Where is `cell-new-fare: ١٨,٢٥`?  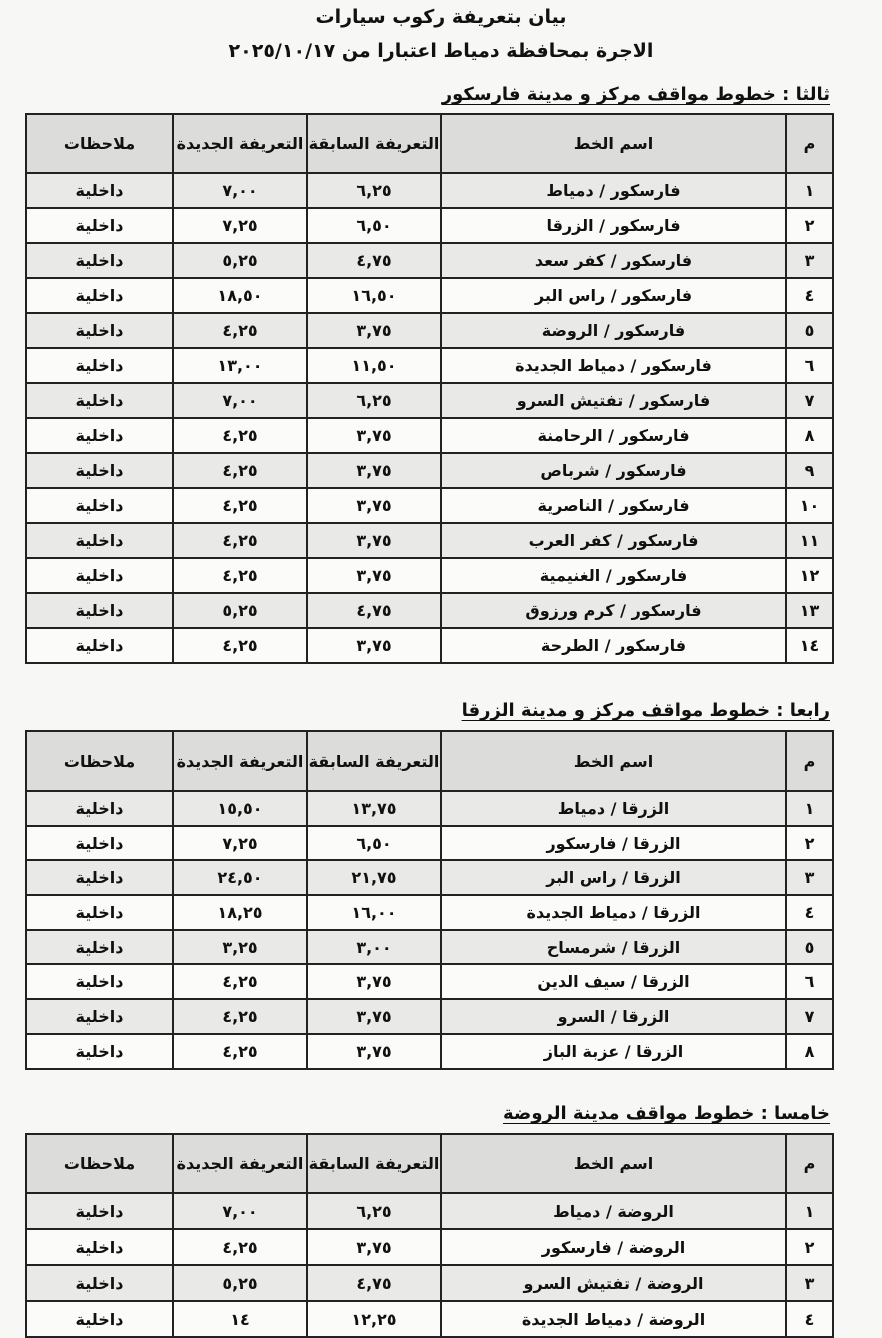
cell-new-fare: ١٨,٢٥ is located at coordinates (240, 912).